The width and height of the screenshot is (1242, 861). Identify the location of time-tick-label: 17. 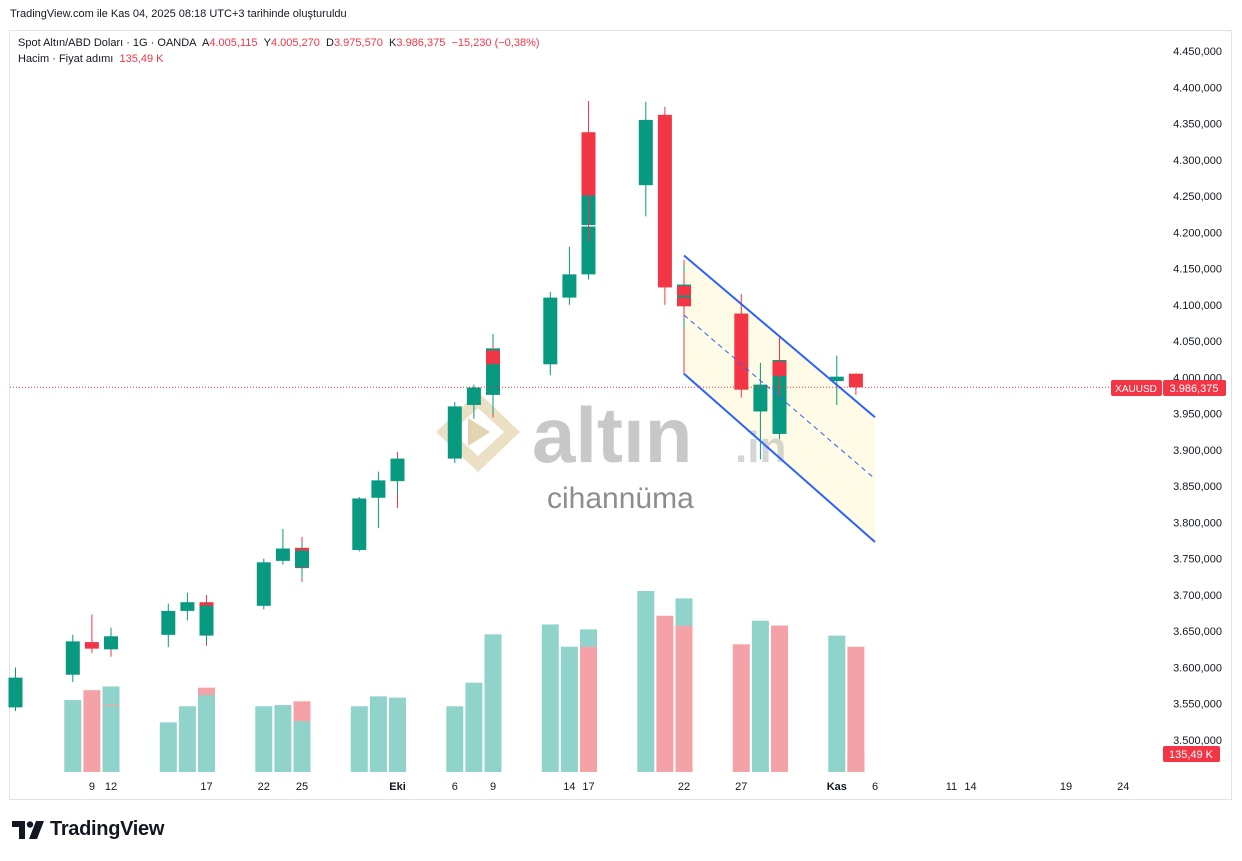
(588, 787).